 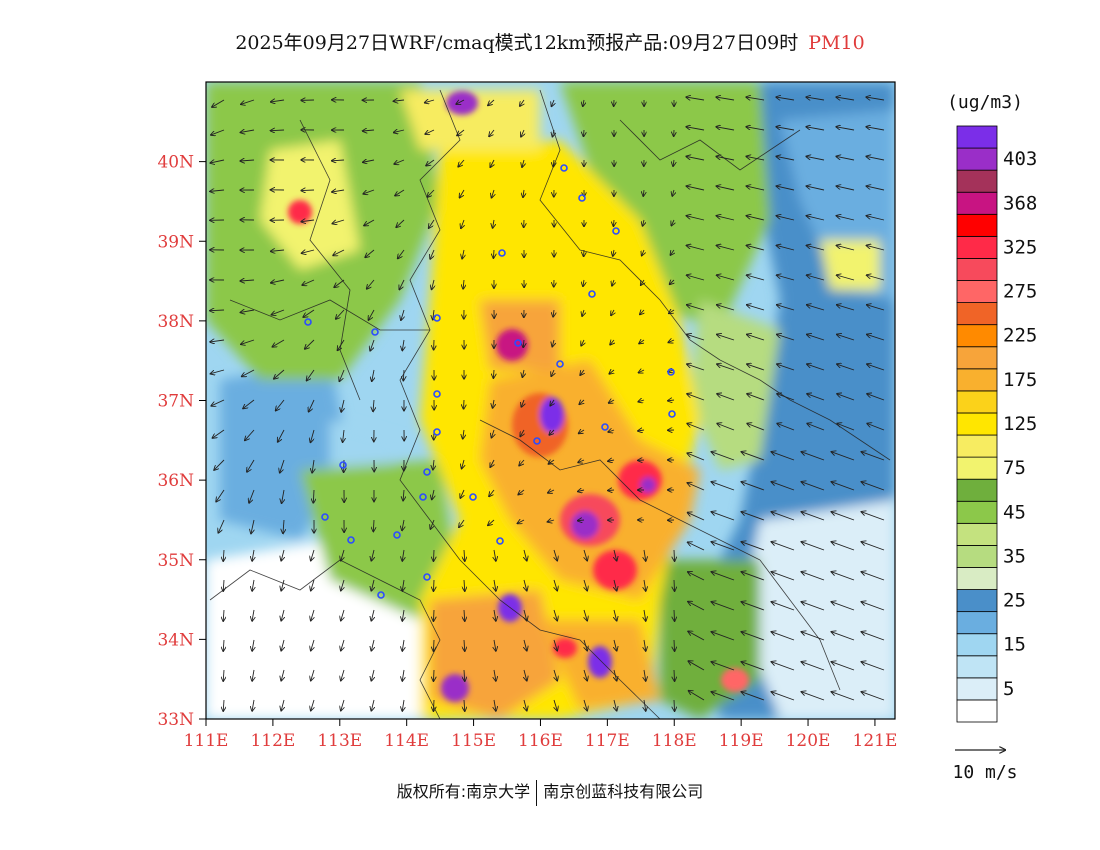 What do you see at coordinates (623, 791) in the screenshot?
I see `copyright-right: 南京创蓝科技有限公司` at bounding box center [623, 791].